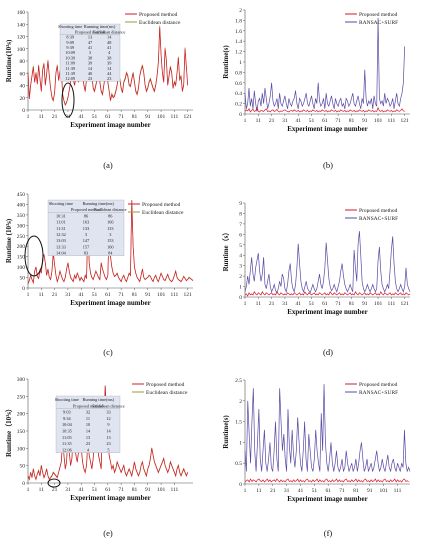 The width and height of the screenshot is (428, 550). What do you see at coordinates (61, 215) in the screenshot?
I see `table-cell: 10:31` at bounding box center [61, 215].